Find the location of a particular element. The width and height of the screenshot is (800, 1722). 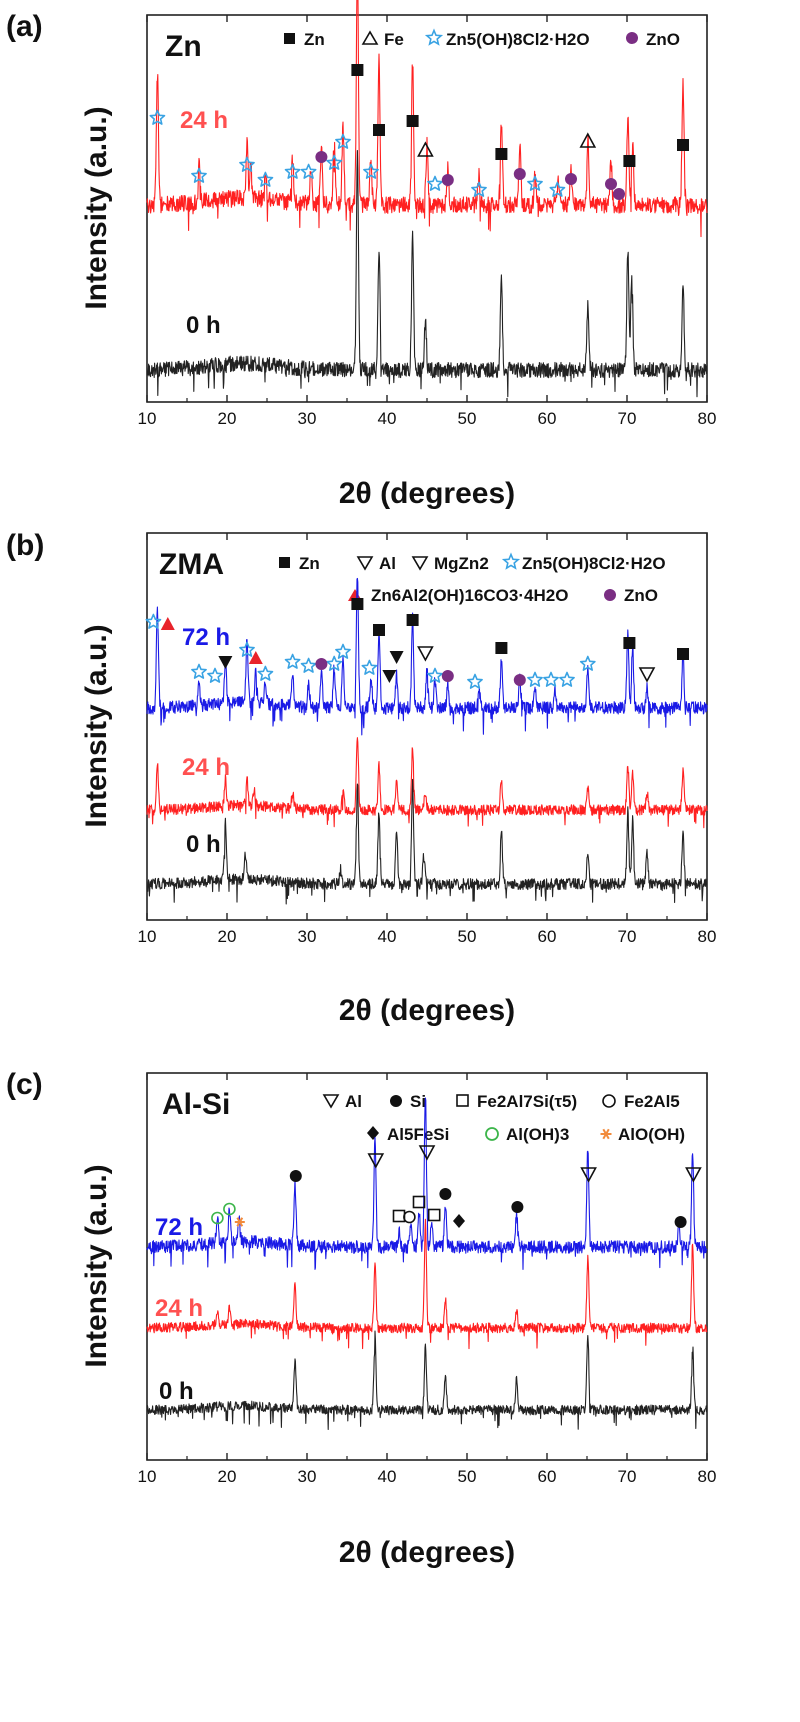

panel-c-legend-si: Si is located at coordinates (408, 1101).